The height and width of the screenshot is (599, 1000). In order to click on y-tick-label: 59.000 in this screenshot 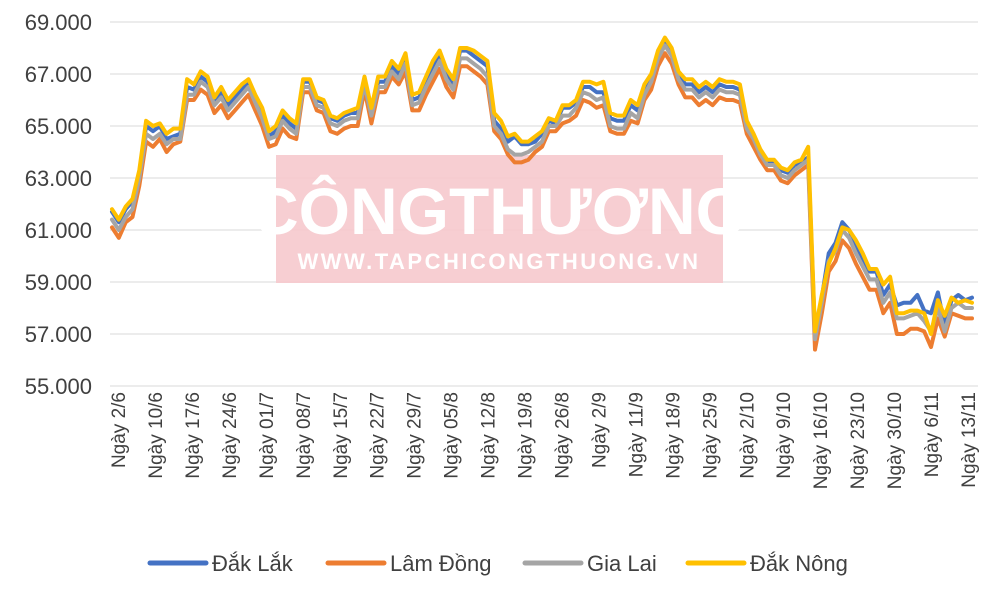, I will do `click(58, 282)`.